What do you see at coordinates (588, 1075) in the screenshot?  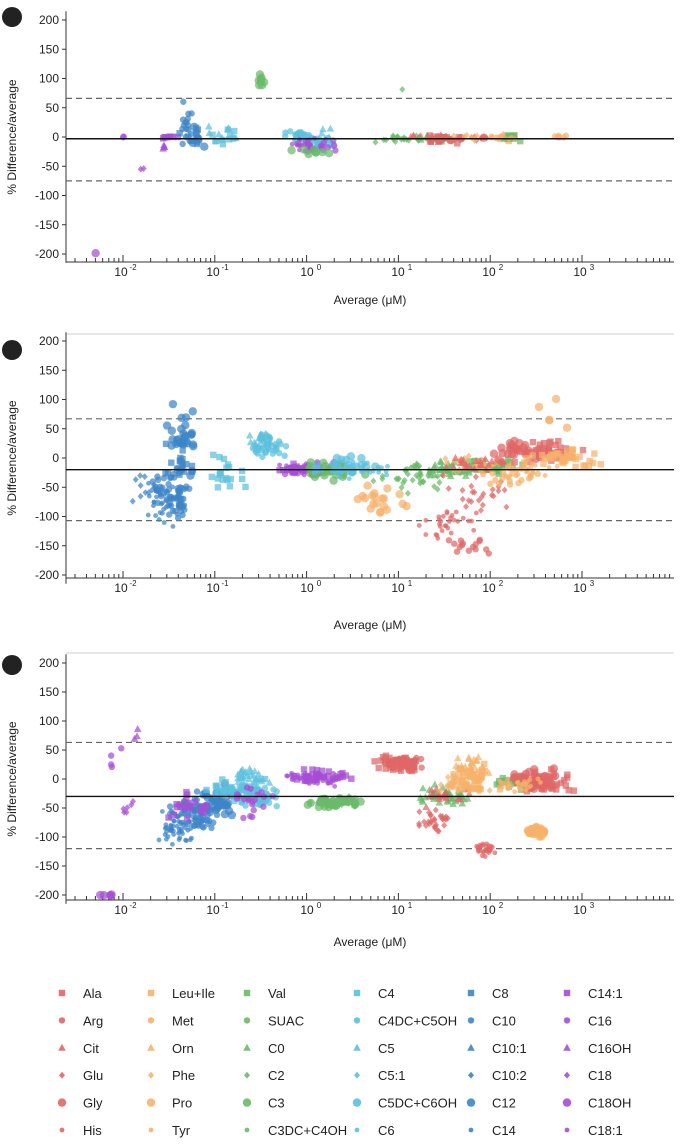 I see `legend-item: C18` at bounding box center [588, 1075].